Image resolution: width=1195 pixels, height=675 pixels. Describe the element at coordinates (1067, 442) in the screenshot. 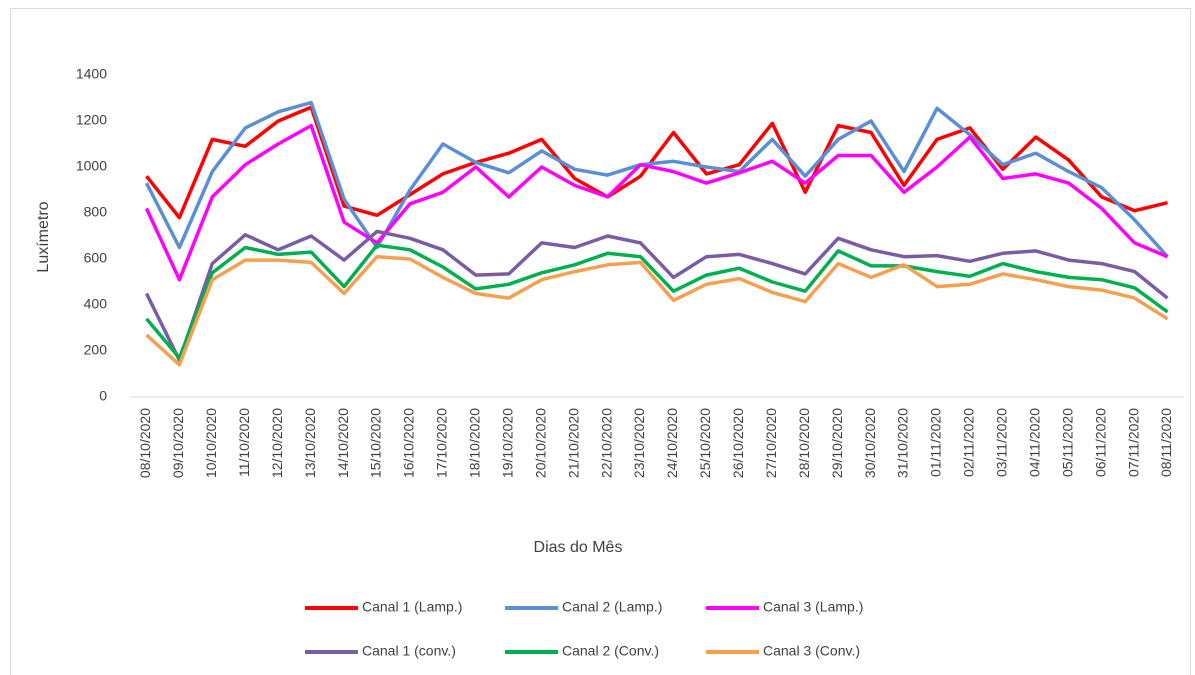

I see `x-tick-label: 05/11/2020` at that location.